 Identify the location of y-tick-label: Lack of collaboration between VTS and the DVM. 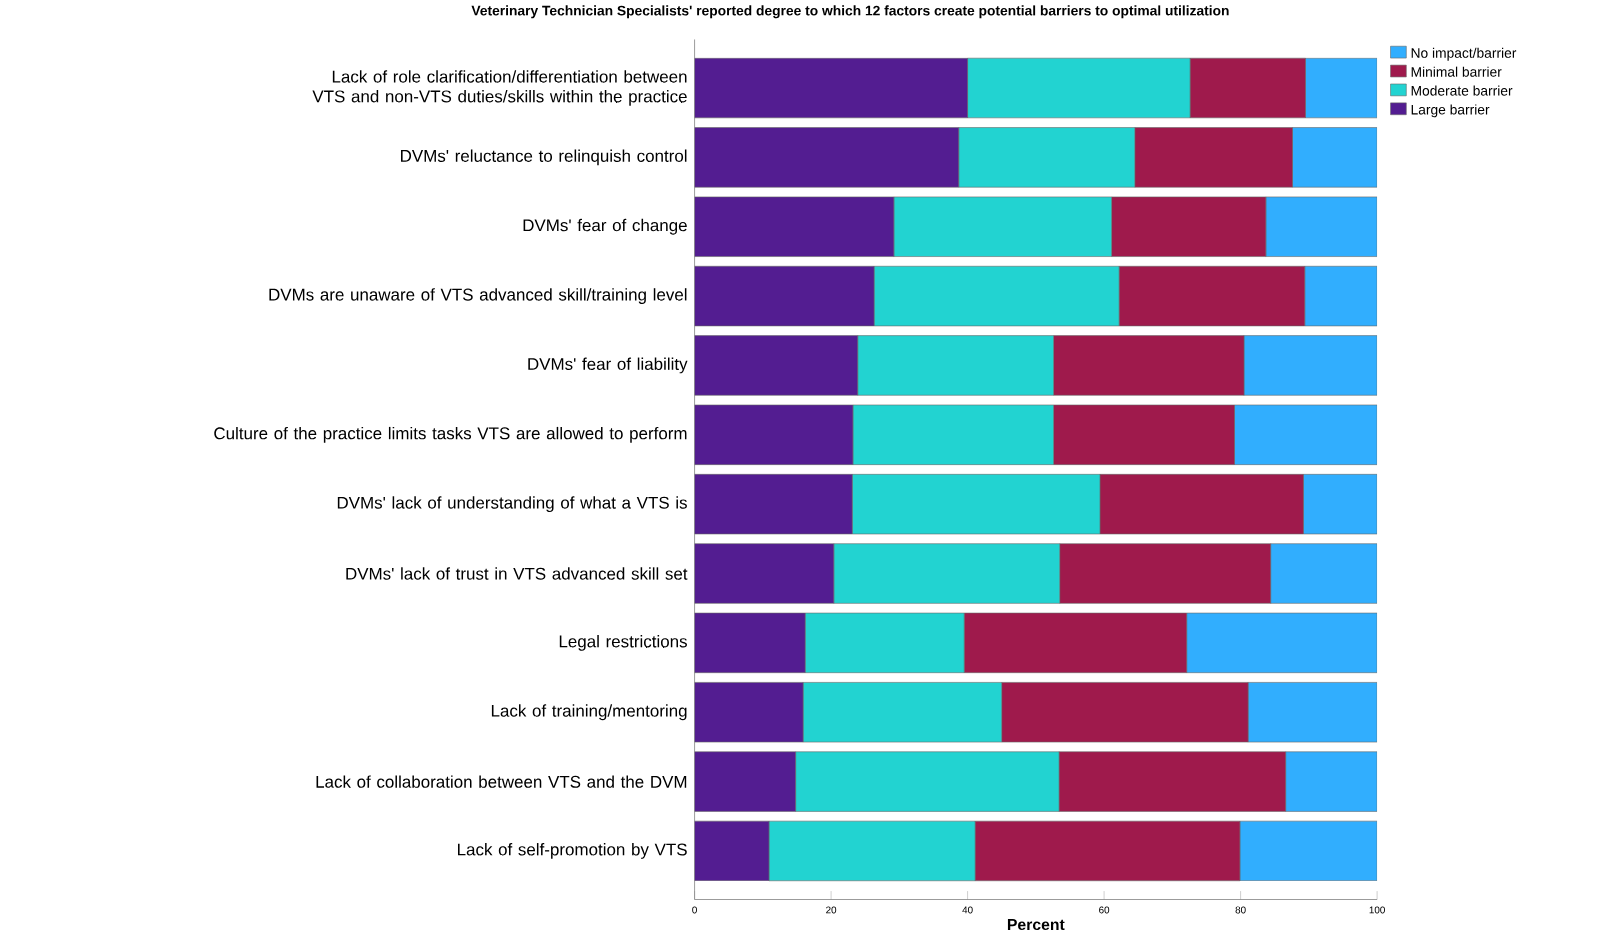
(501, 781).